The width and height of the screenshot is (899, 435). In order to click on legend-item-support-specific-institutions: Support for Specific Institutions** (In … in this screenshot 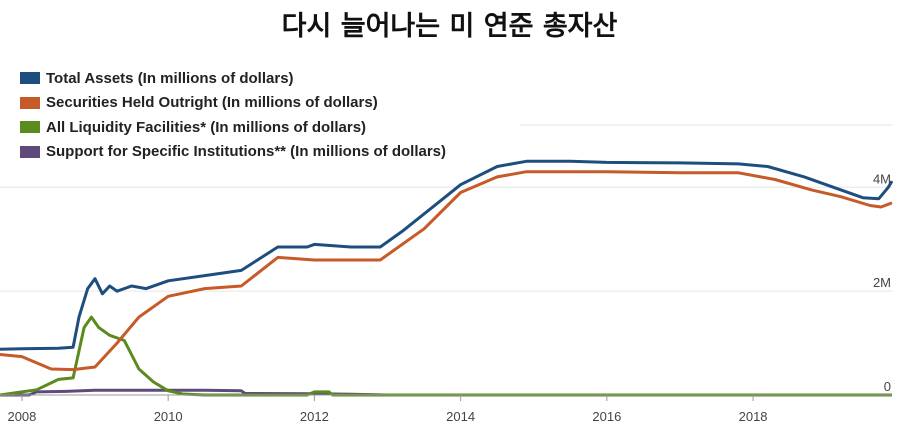, I will do `click(233, 152)`.